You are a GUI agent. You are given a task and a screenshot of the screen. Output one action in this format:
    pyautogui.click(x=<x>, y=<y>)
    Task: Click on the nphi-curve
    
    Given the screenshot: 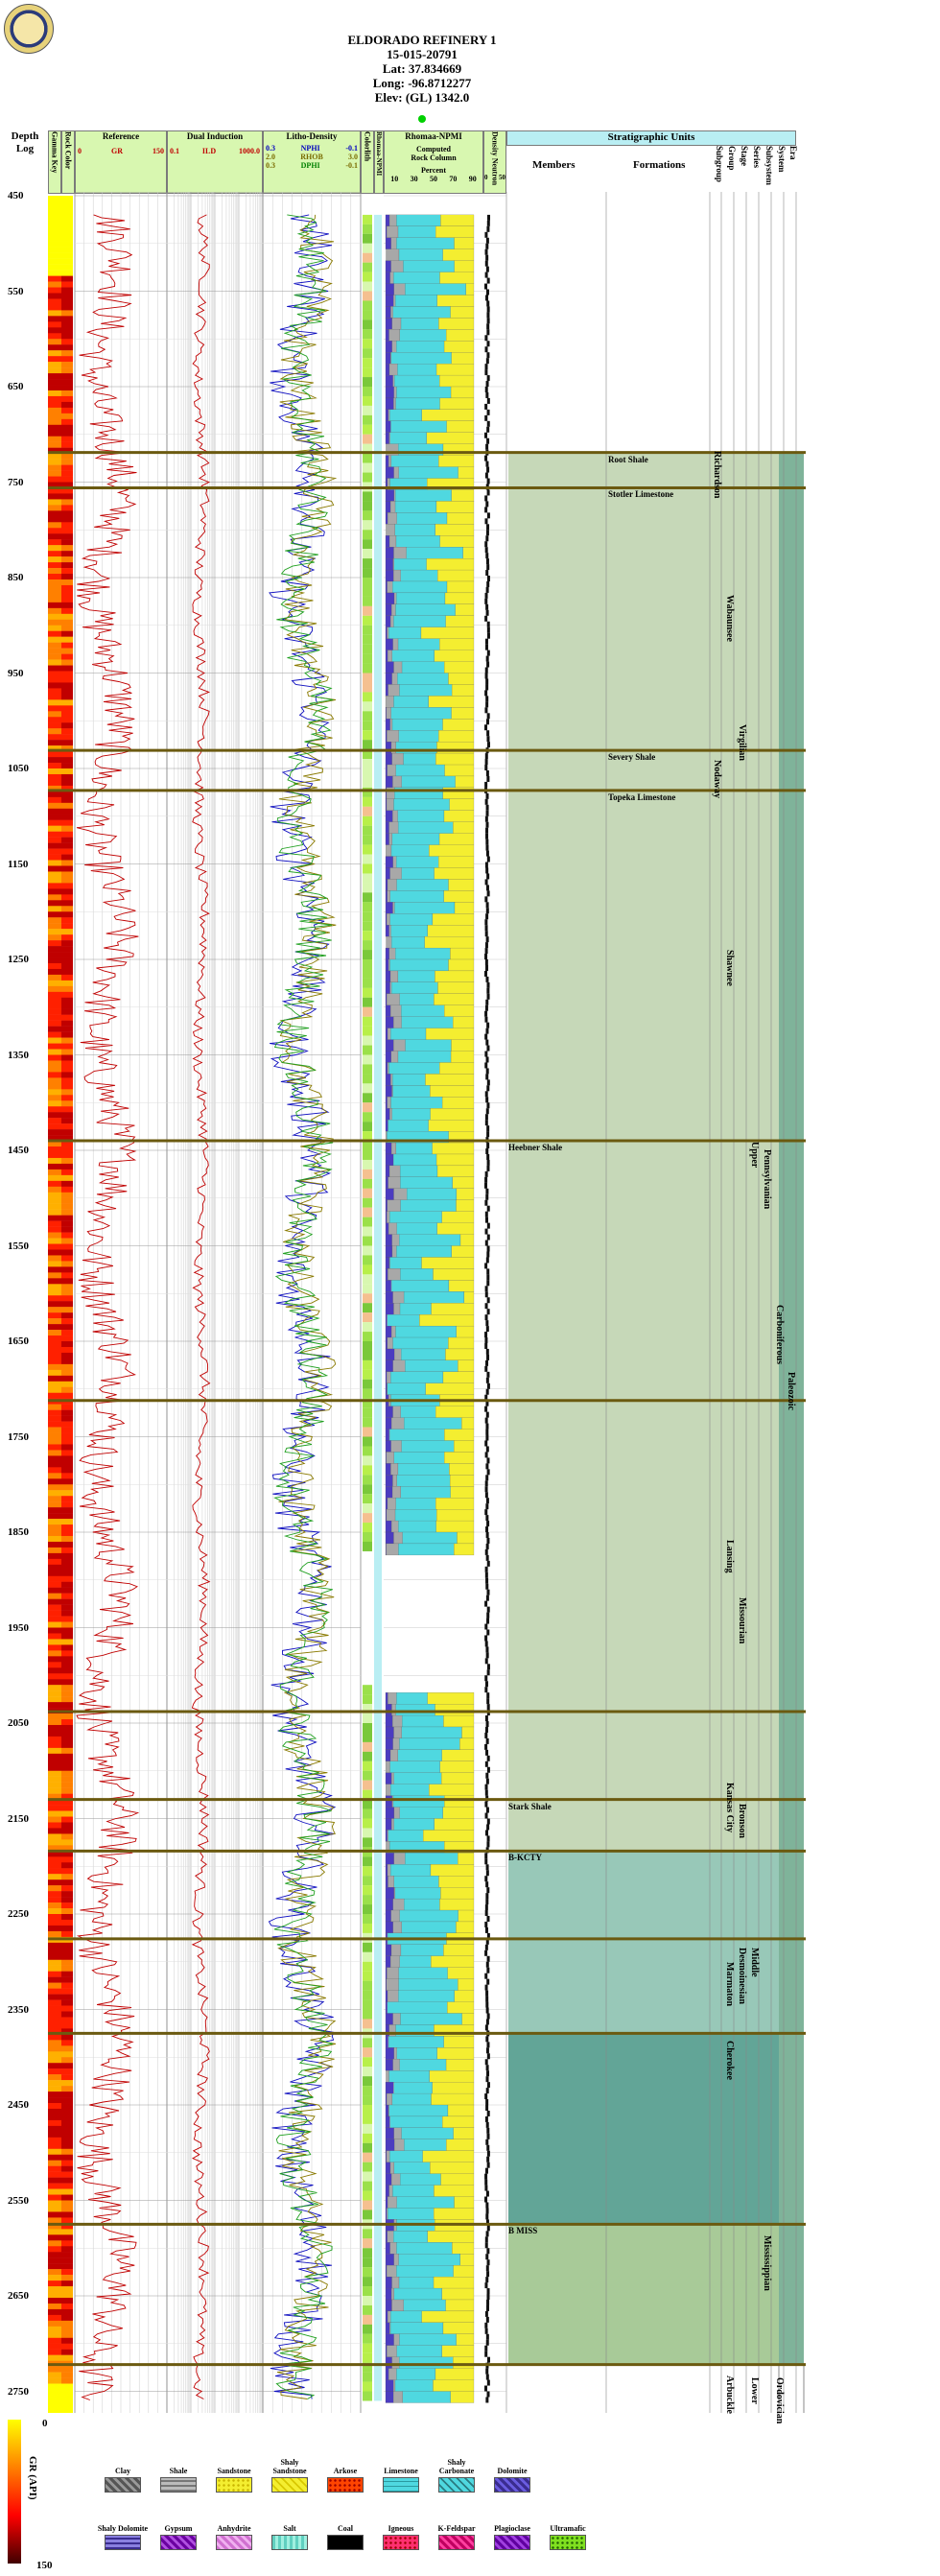 What is the action you would take?
    pyautogui.click(x=302, y=1306)
    